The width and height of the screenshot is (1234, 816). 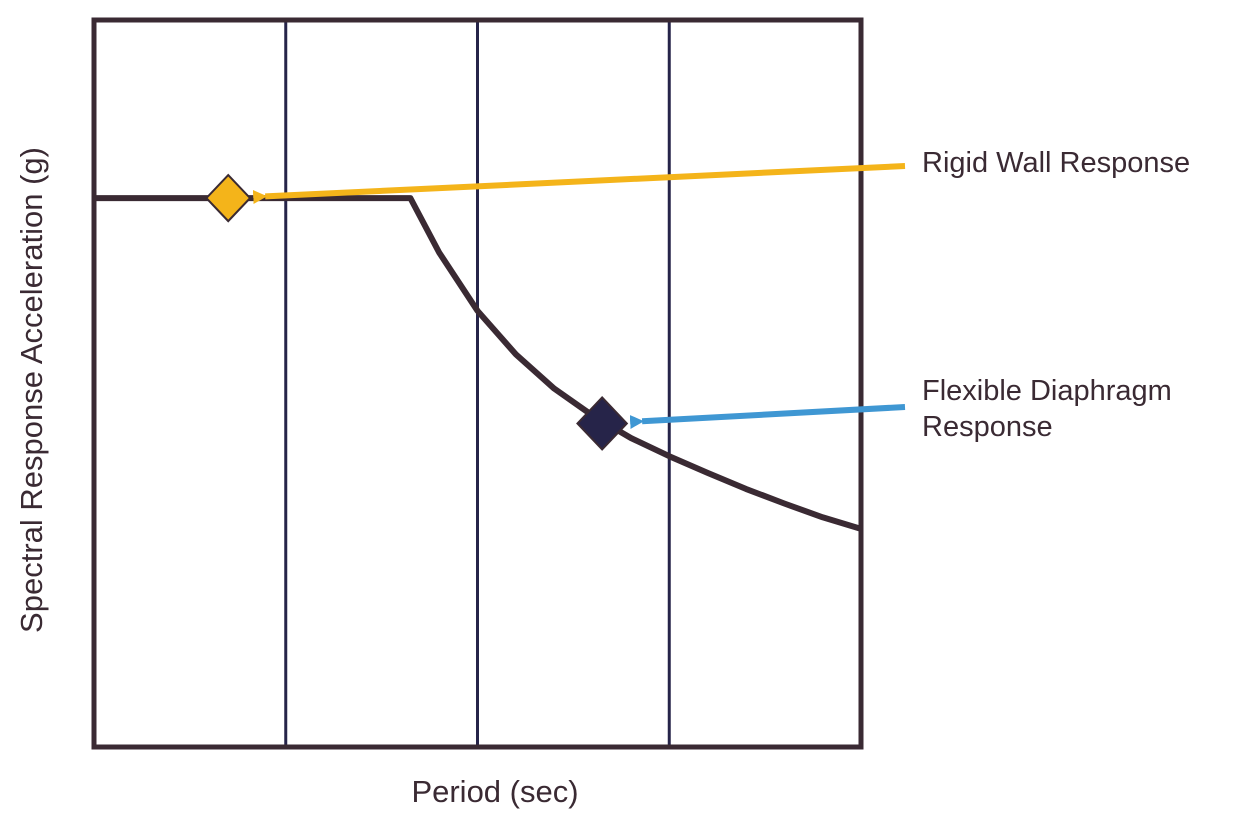 What do you see at coordinates (1047, 391) in the screenshot?
I see `flex-label-line-1: Flexible Diaphragm` at bounding box center [1047, 391].